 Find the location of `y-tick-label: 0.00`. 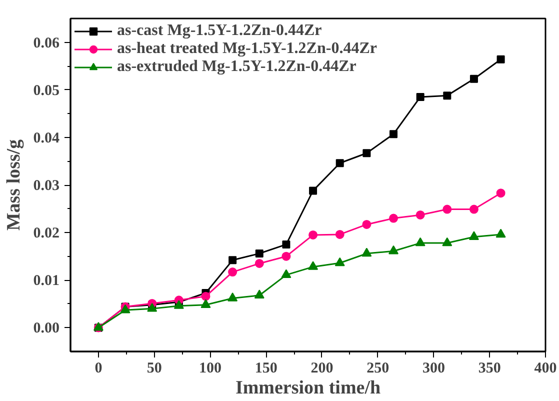

y-tick-label: 0.00 is located at coordinates (46, 328).